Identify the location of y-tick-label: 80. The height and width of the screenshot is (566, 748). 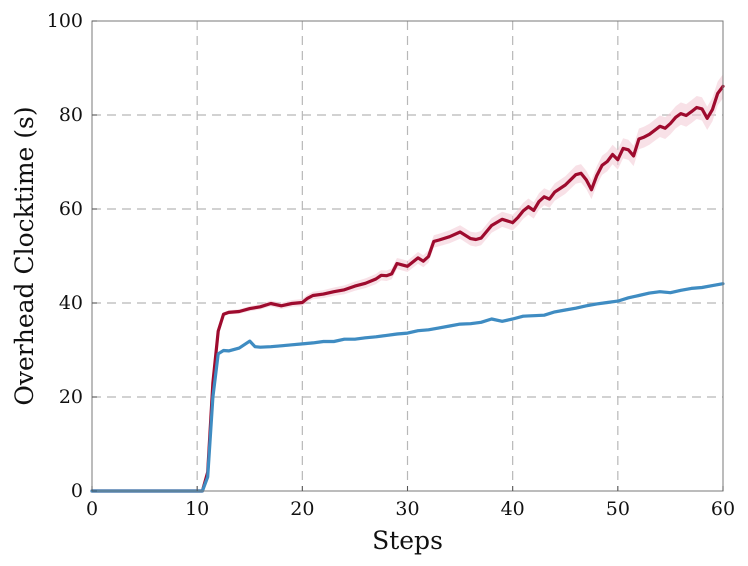
(71, 115).